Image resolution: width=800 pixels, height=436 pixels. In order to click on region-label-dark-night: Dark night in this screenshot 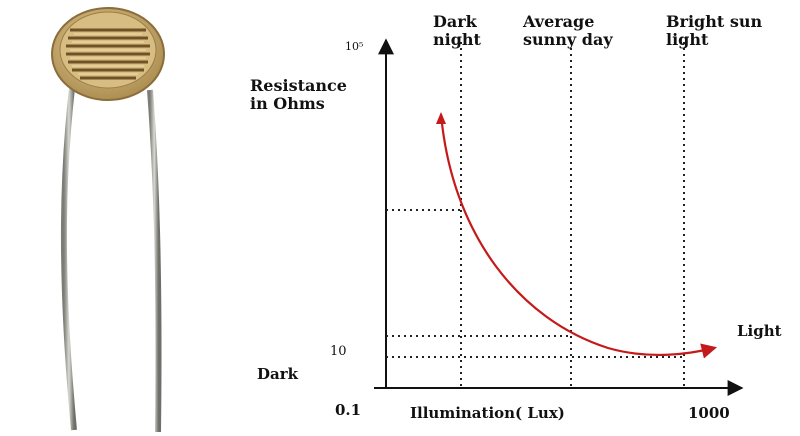, I will do `click(457, 31)`.